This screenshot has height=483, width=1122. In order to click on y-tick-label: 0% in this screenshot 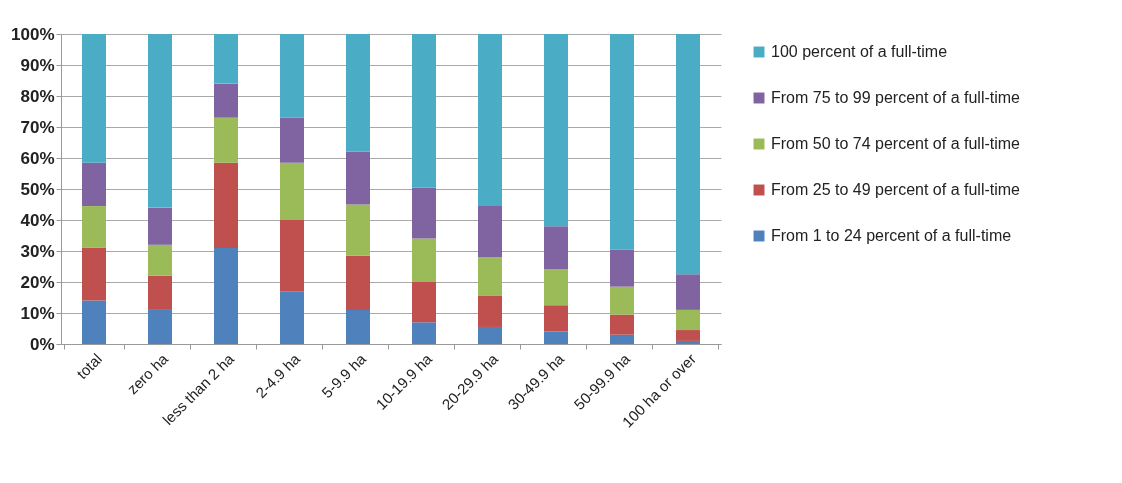, I will do `click(42, 344)`.